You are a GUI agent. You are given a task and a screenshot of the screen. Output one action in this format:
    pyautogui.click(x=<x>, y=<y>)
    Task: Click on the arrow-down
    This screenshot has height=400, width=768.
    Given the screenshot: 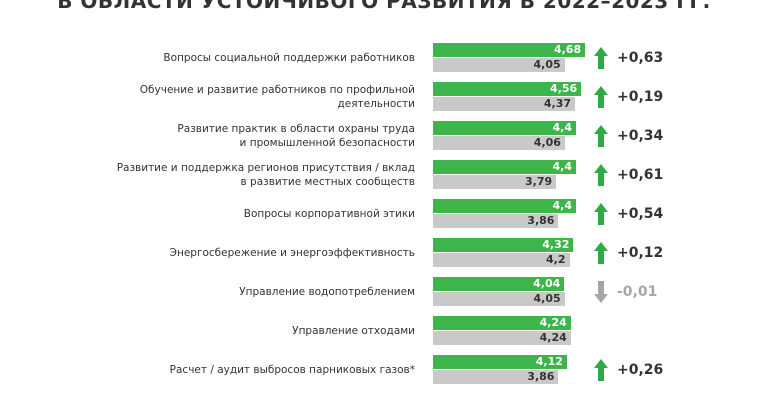 What is the action you would take?
    pyautogui.click(x=601, y=292)
    